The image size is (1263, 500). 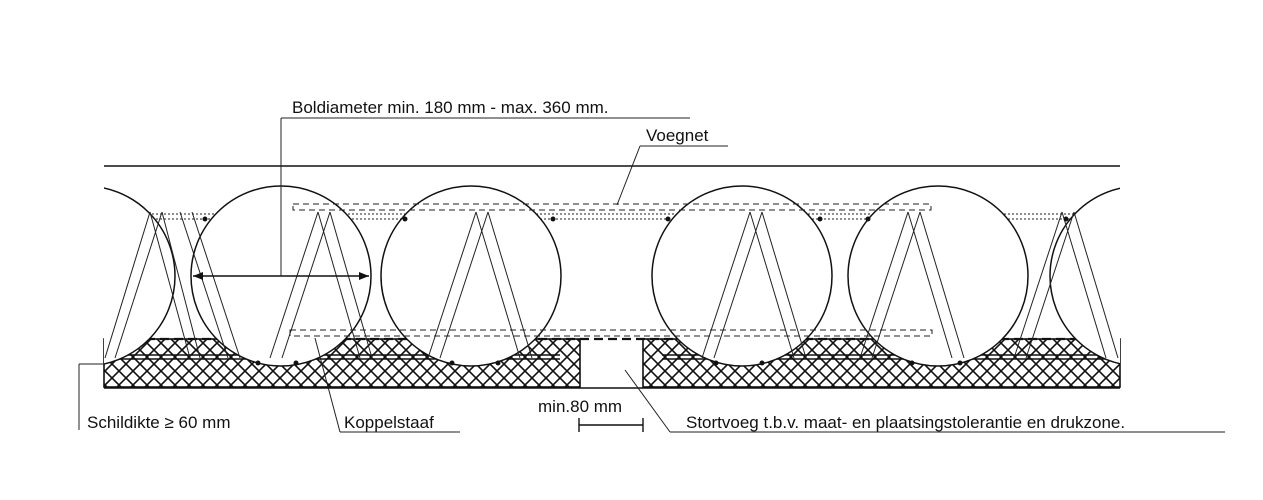 I want to click on joint-mesh, so click(x=611, y=270).